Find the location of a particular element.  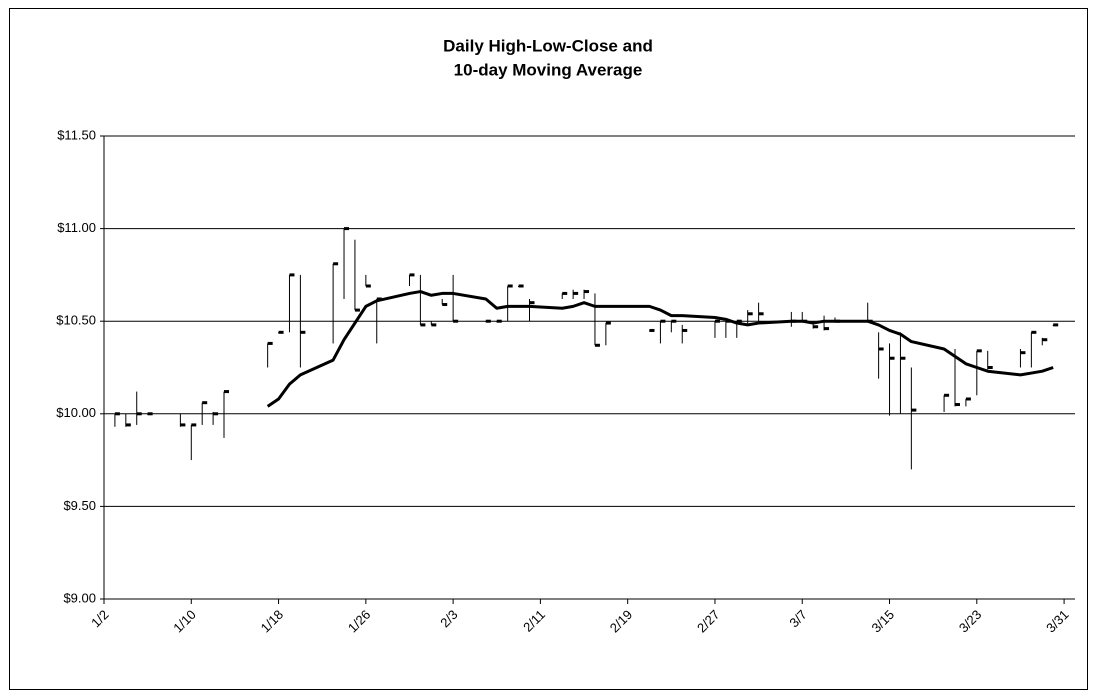

y-tick-label: $11.00 is located at coordinates (76, 227).